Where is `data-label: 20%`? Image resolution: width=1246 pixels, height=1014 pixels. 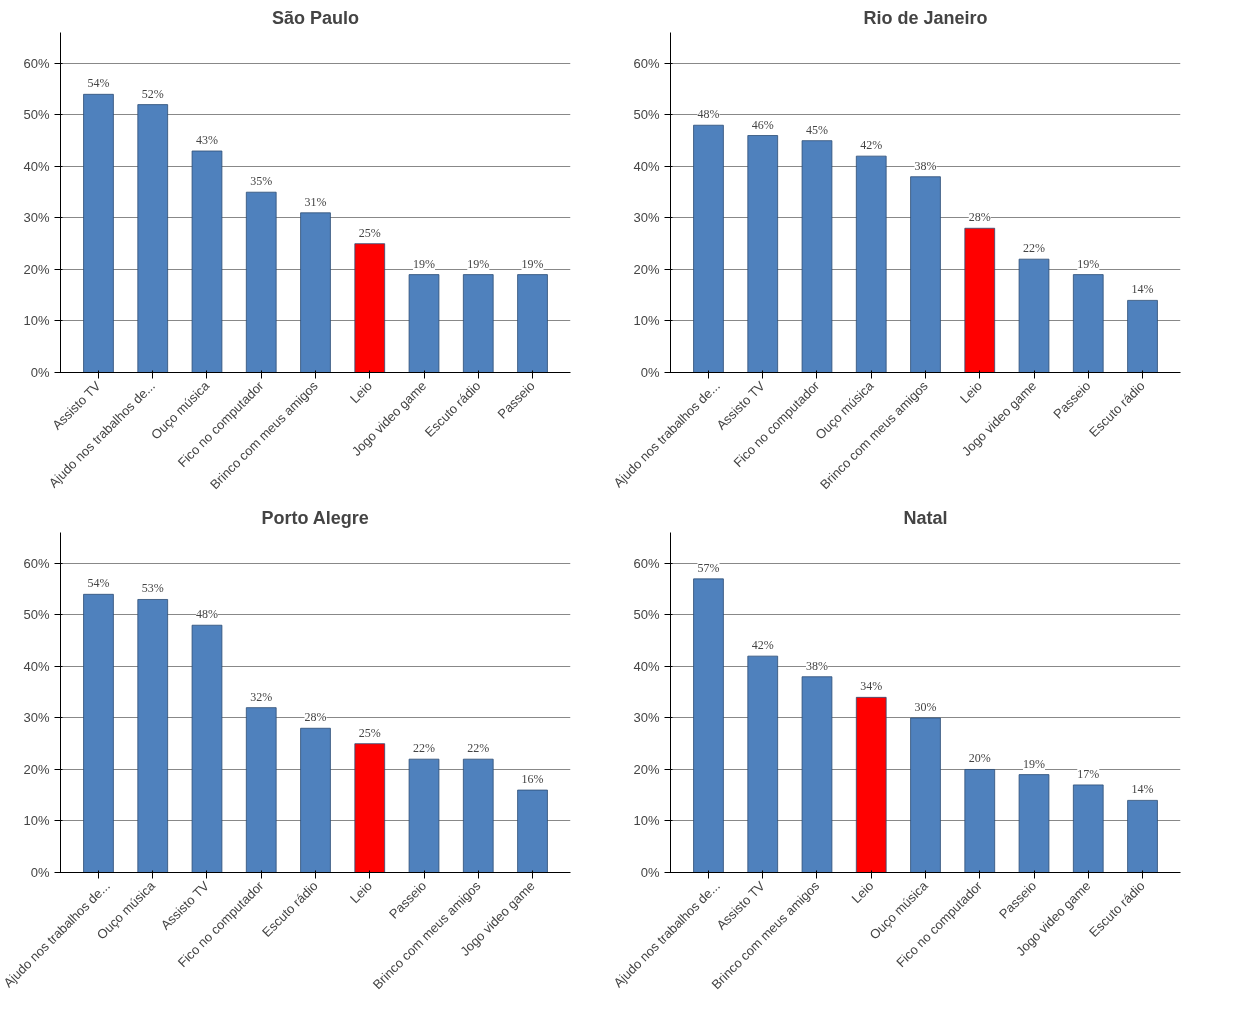
data-label: 20% is located at coordinates (979, 758).